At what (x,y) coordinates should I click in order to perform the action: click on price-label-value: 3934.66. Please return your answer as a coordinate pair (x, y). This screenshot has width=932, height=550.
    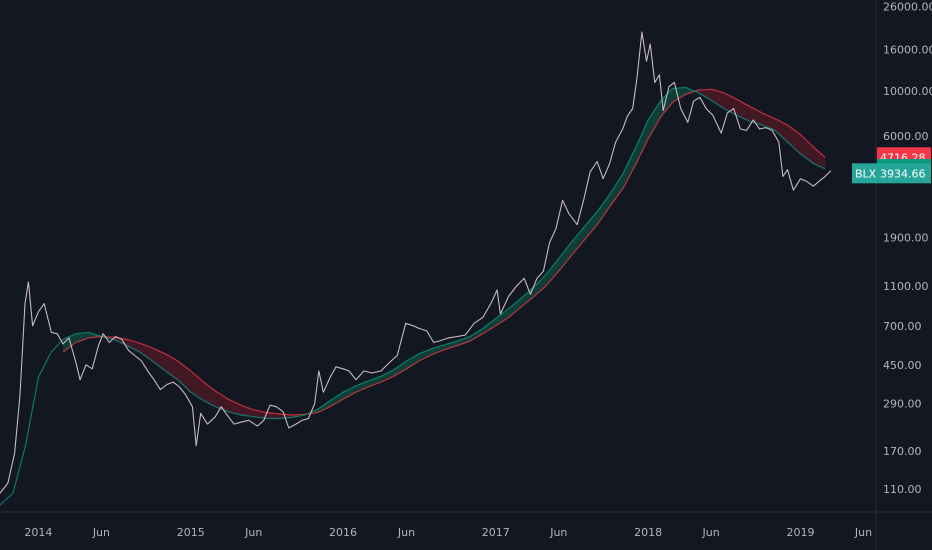
    Looking at the image, I should click on (903, 173).